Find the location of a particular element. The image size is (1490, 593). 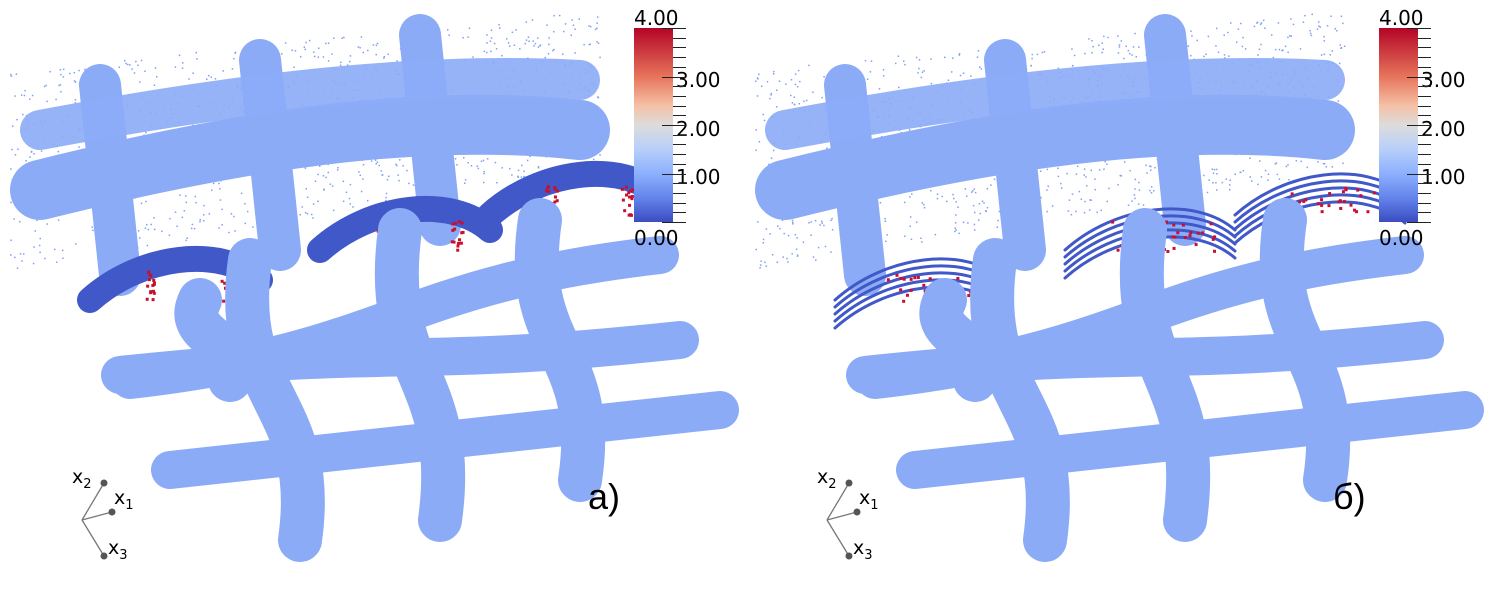

panel-label: б) is located at coordinates (1349, 496).